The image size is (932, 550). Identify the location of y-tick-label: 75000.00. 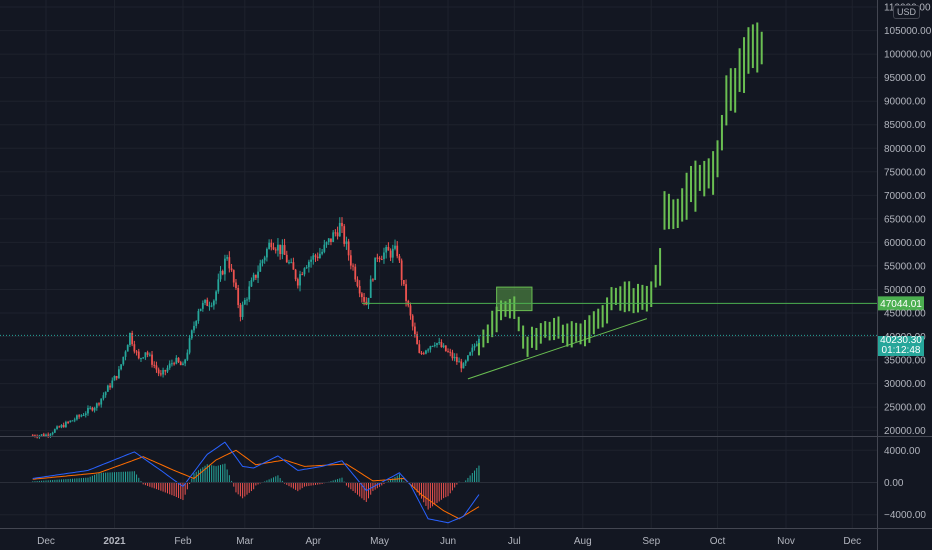
(905, 172).